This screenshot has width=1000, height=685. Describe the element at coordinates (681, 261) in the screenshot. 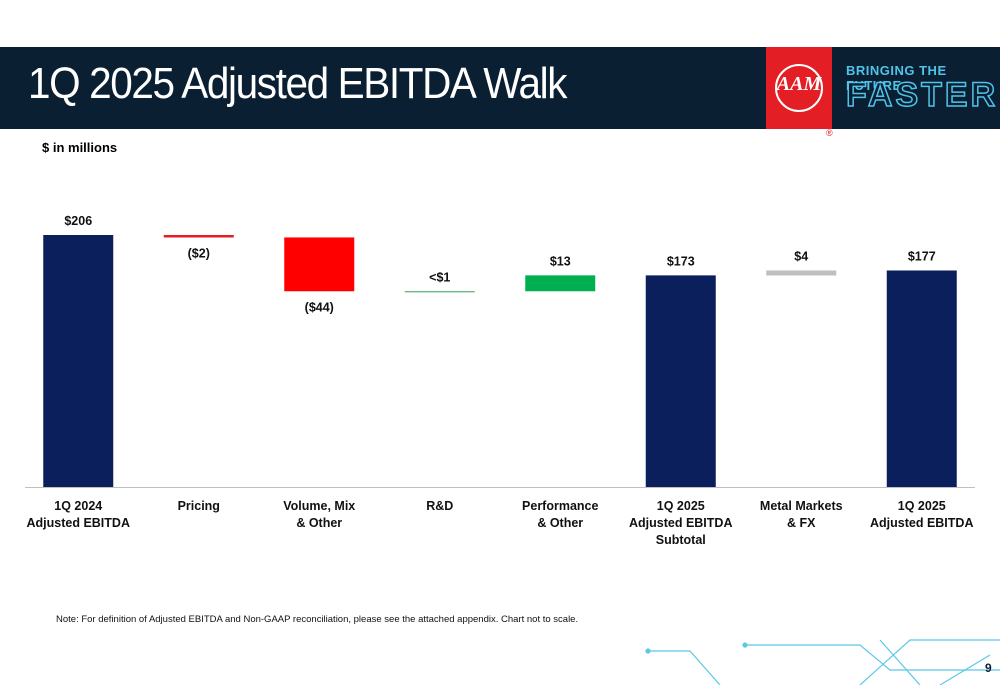

I see `value-label: $173` at that location.